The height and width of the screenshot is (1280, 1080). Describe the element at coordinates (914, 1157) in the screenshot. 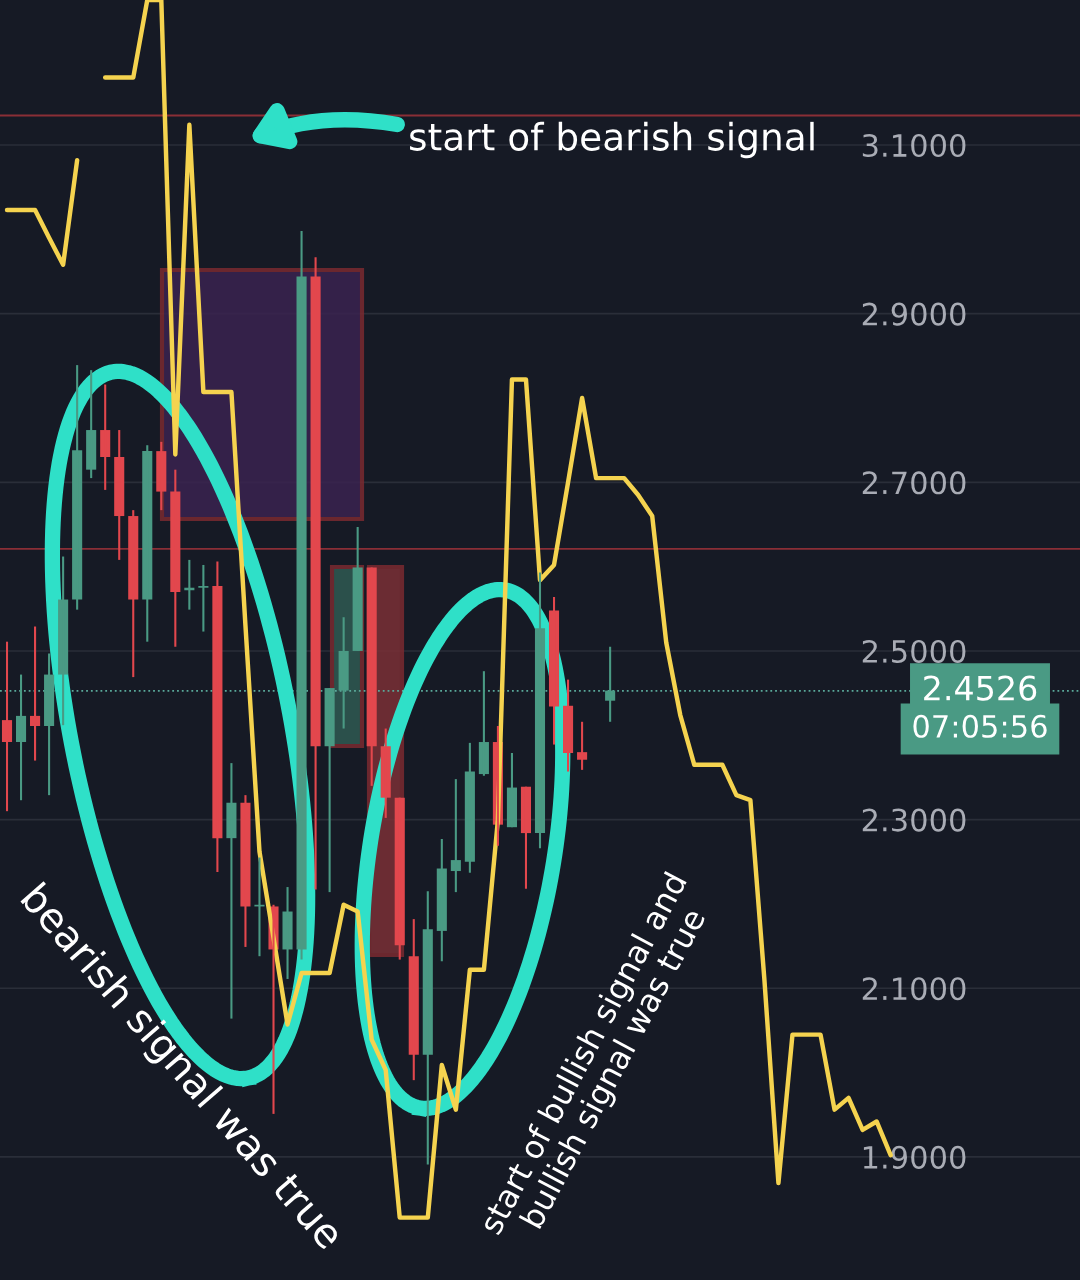

I see `y-tick-label: 1.9000` at that location.